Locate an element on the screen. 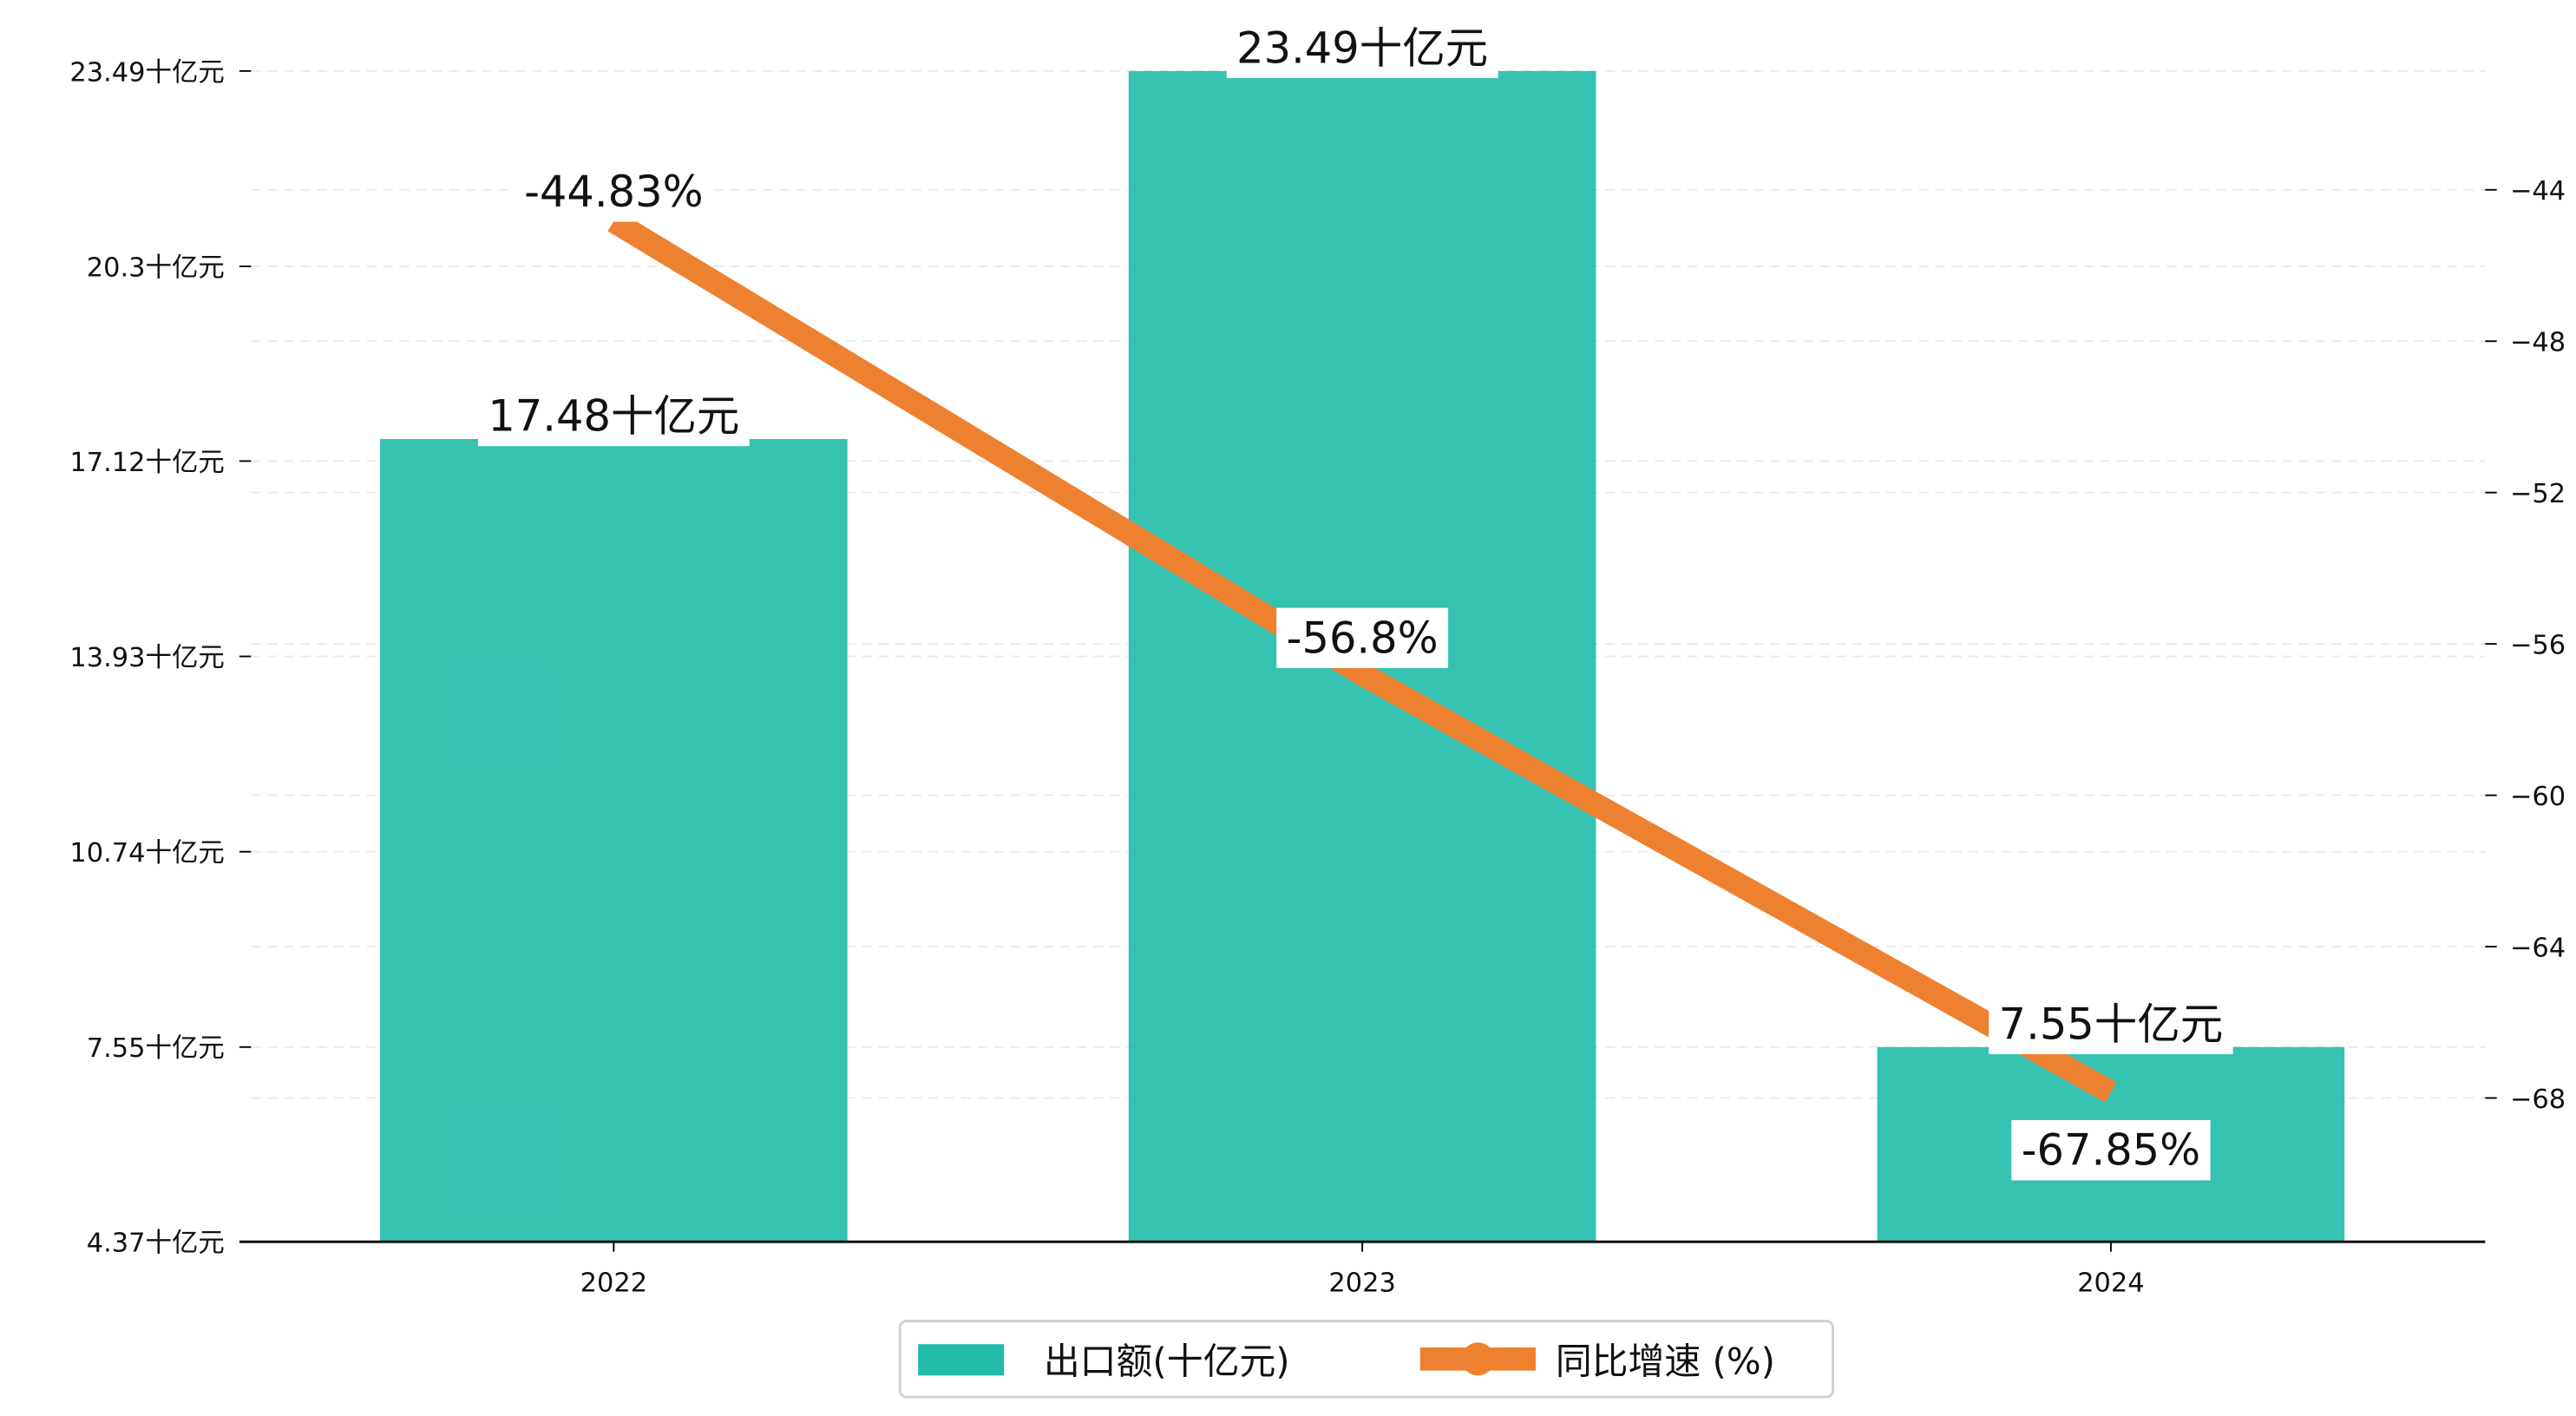 This screenshot has width=2576, height=1416. growth-value-label-text: -67.85% is located at coordinates (2111, 1150).